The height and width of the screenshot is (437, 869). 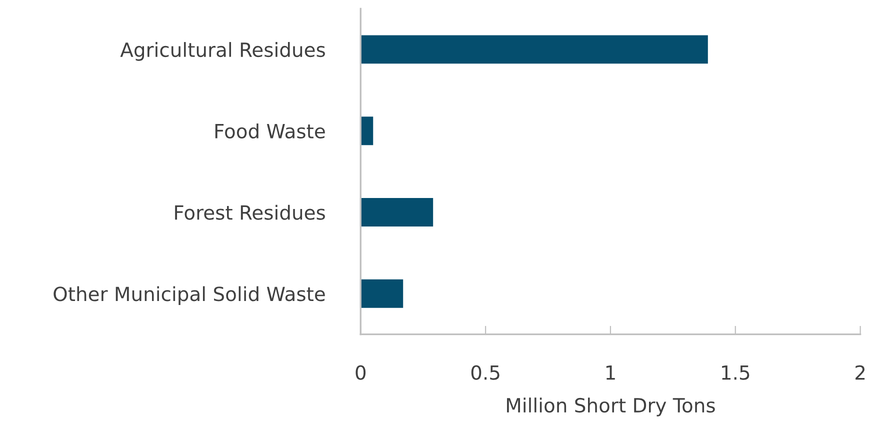 What do you see at coordinates (250, 212) in the screenshot?
I see `y-tick-label: Forest Residues` at bounding box center [250, 212].